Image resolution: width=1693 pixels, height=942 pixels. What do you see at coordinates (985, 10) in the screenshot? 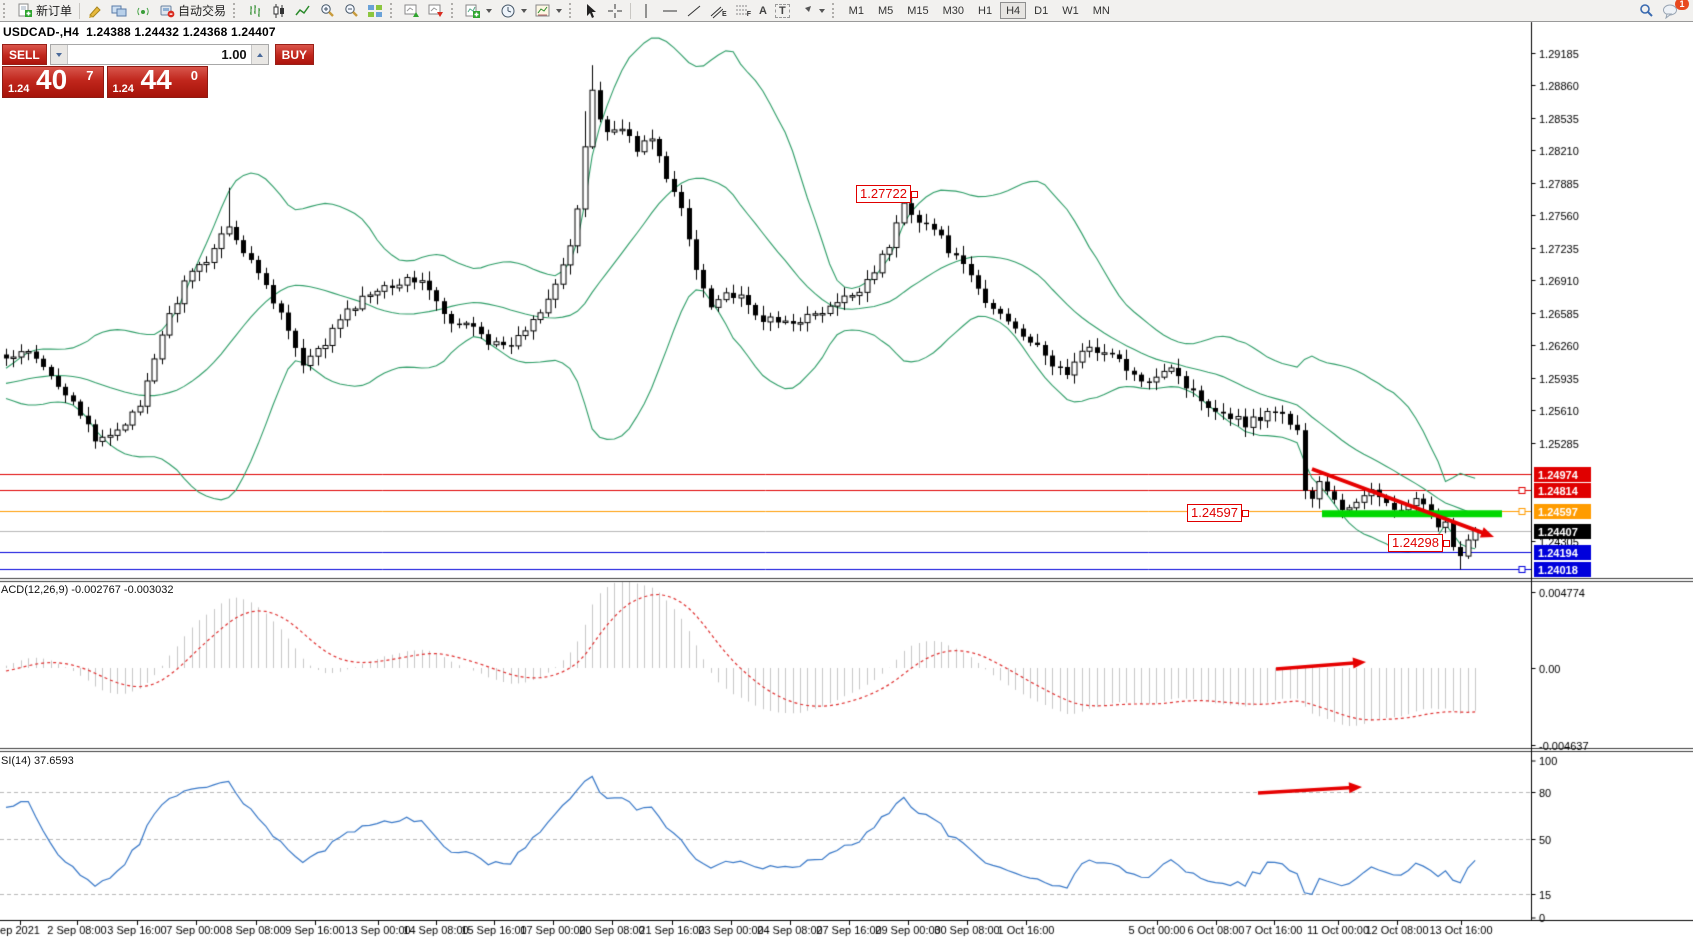
I see `tab-timeframe-h1: H1` at bounding box center [985, 10].